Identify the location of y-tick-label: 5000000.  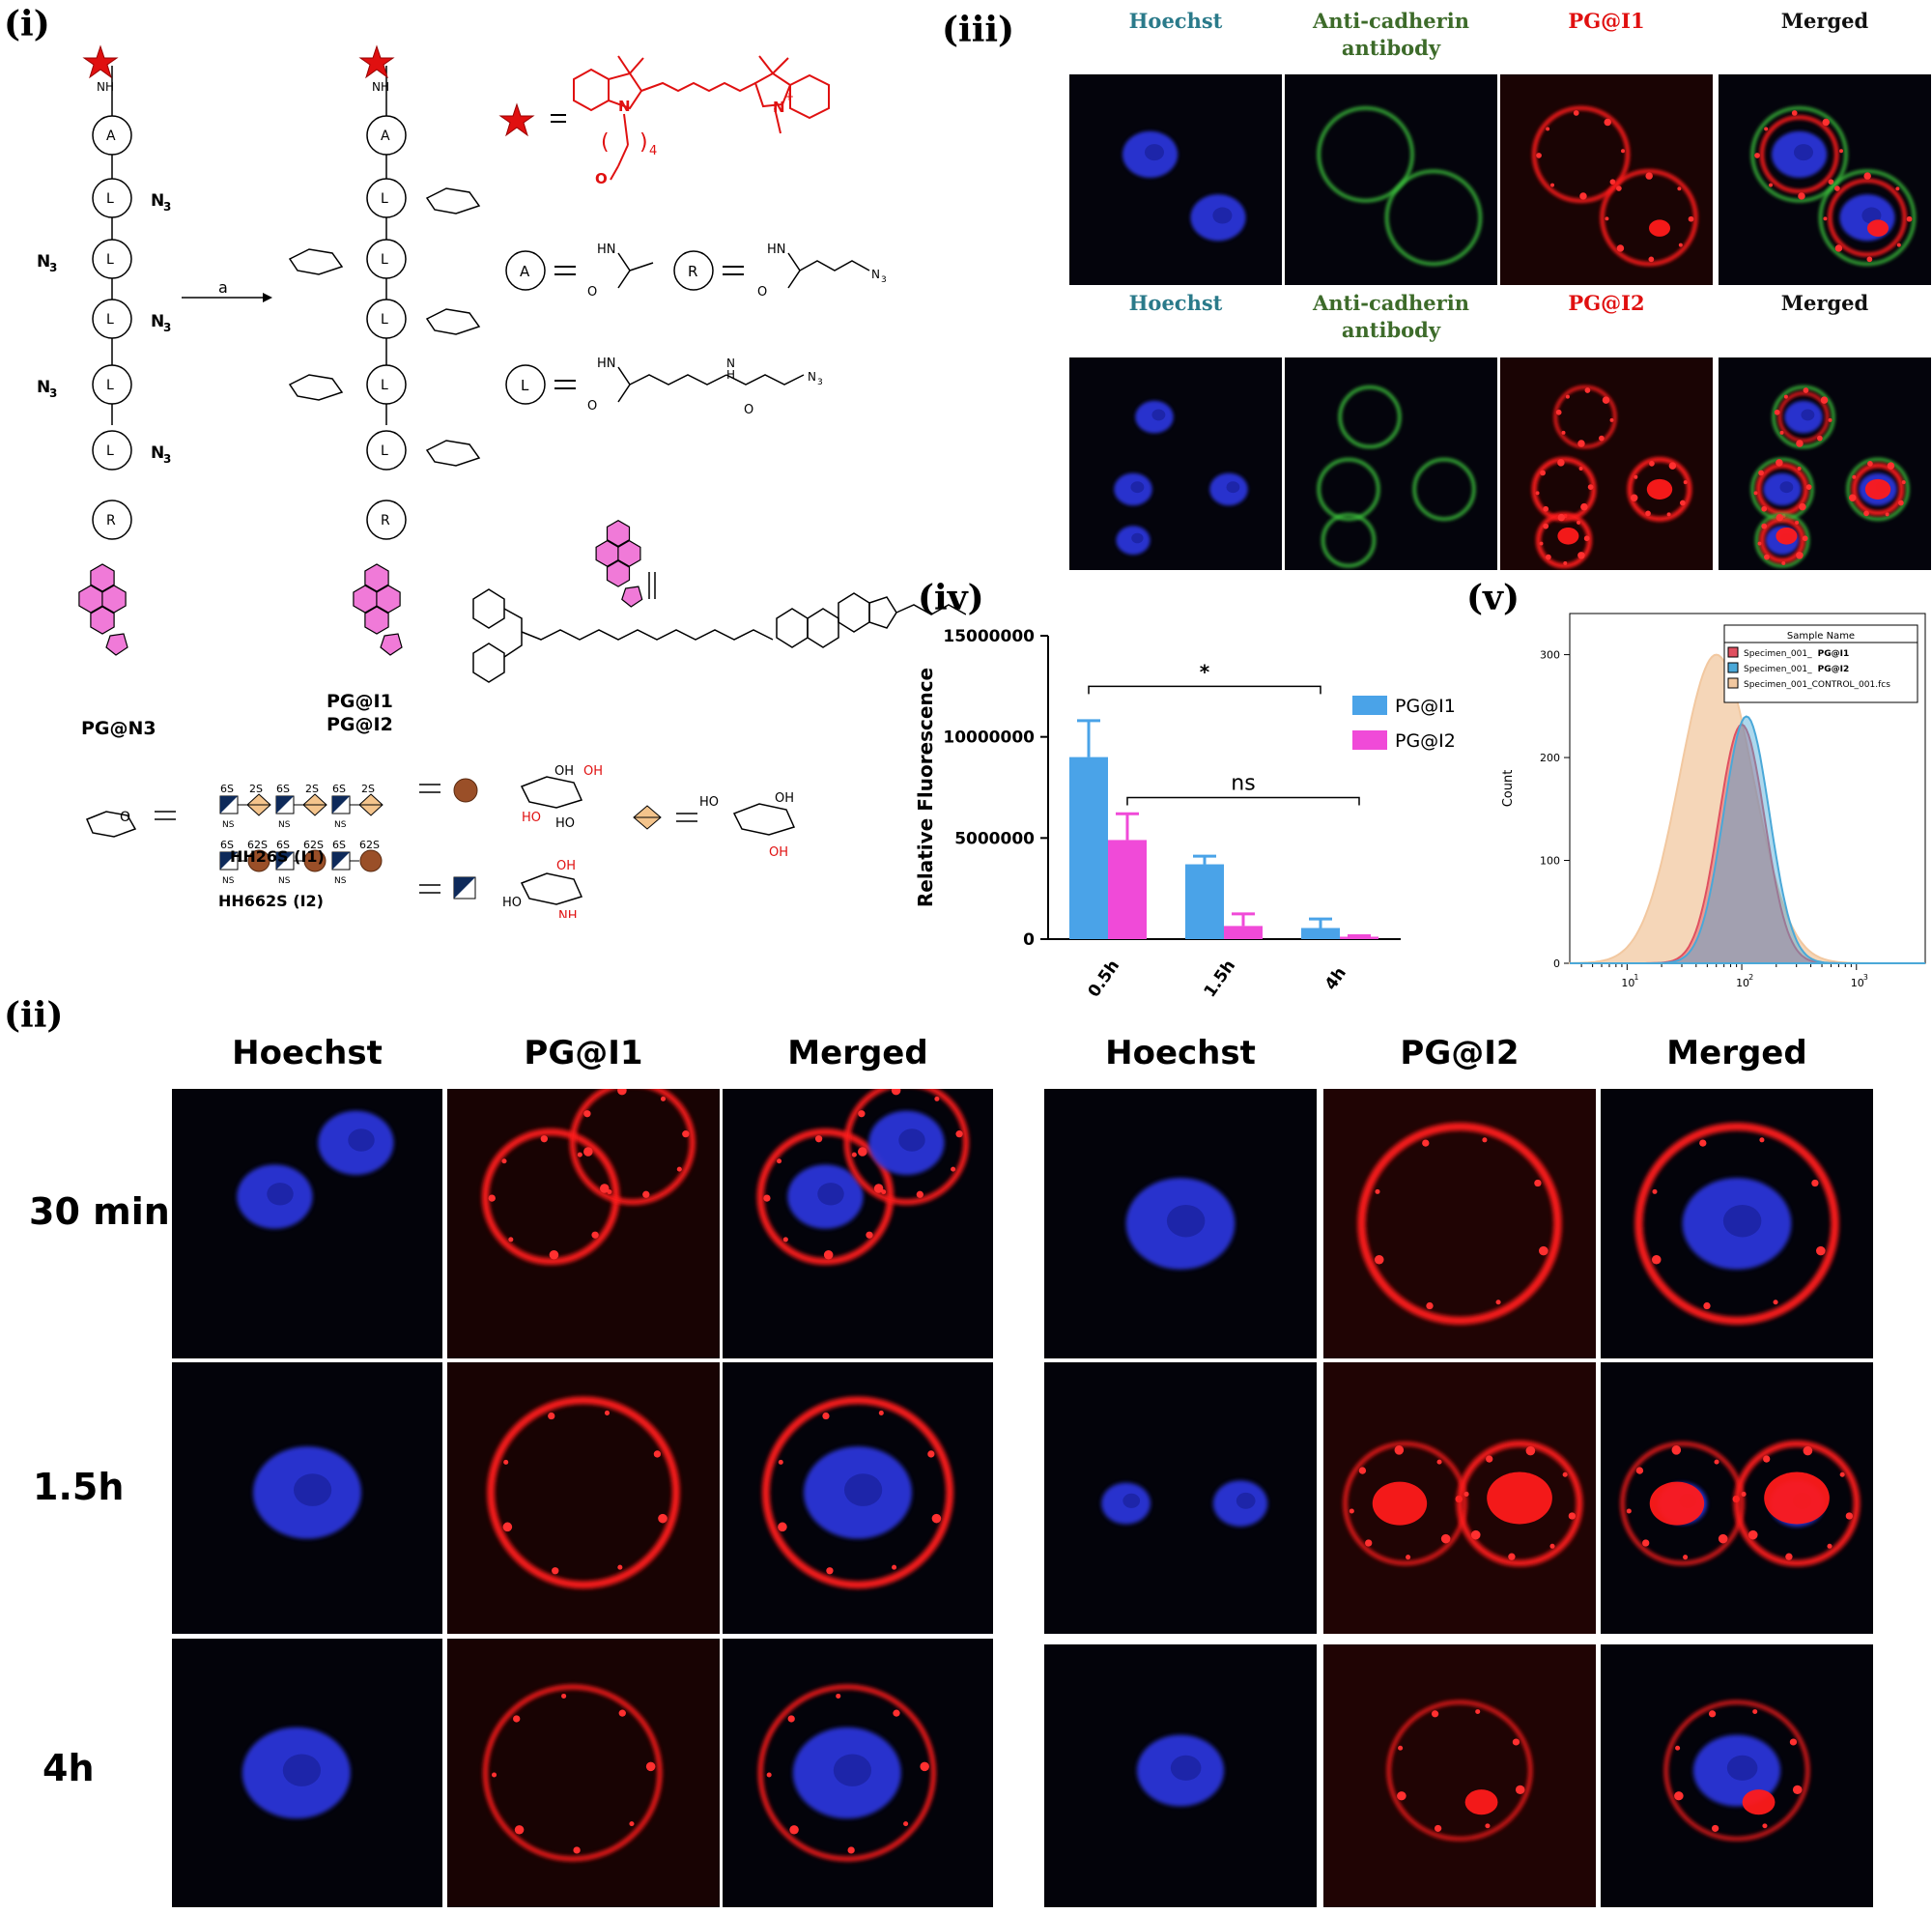
(995, 839).